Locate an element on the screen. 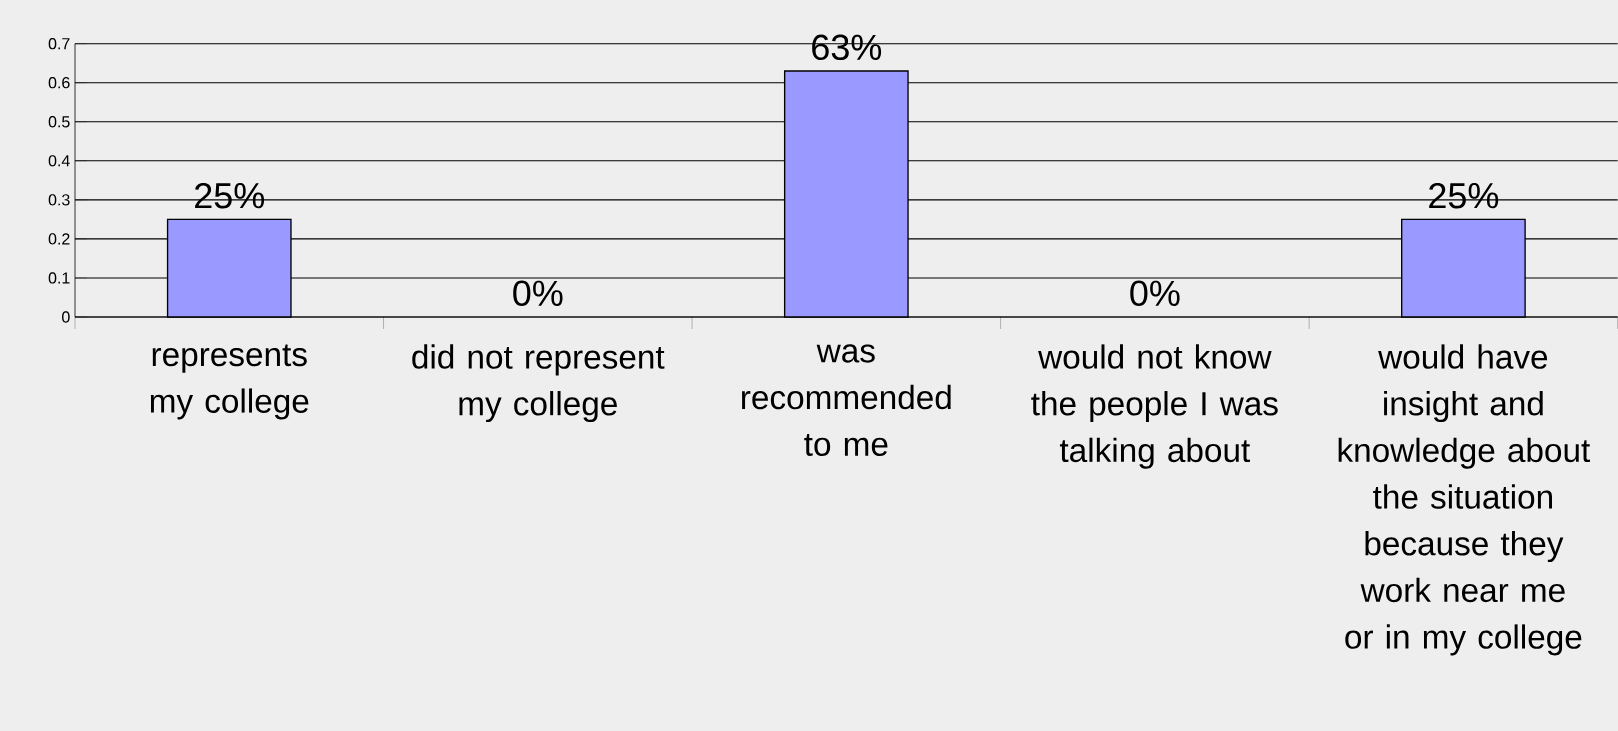  y-tick-label: 0.7 is located at coordinates (59, 44).